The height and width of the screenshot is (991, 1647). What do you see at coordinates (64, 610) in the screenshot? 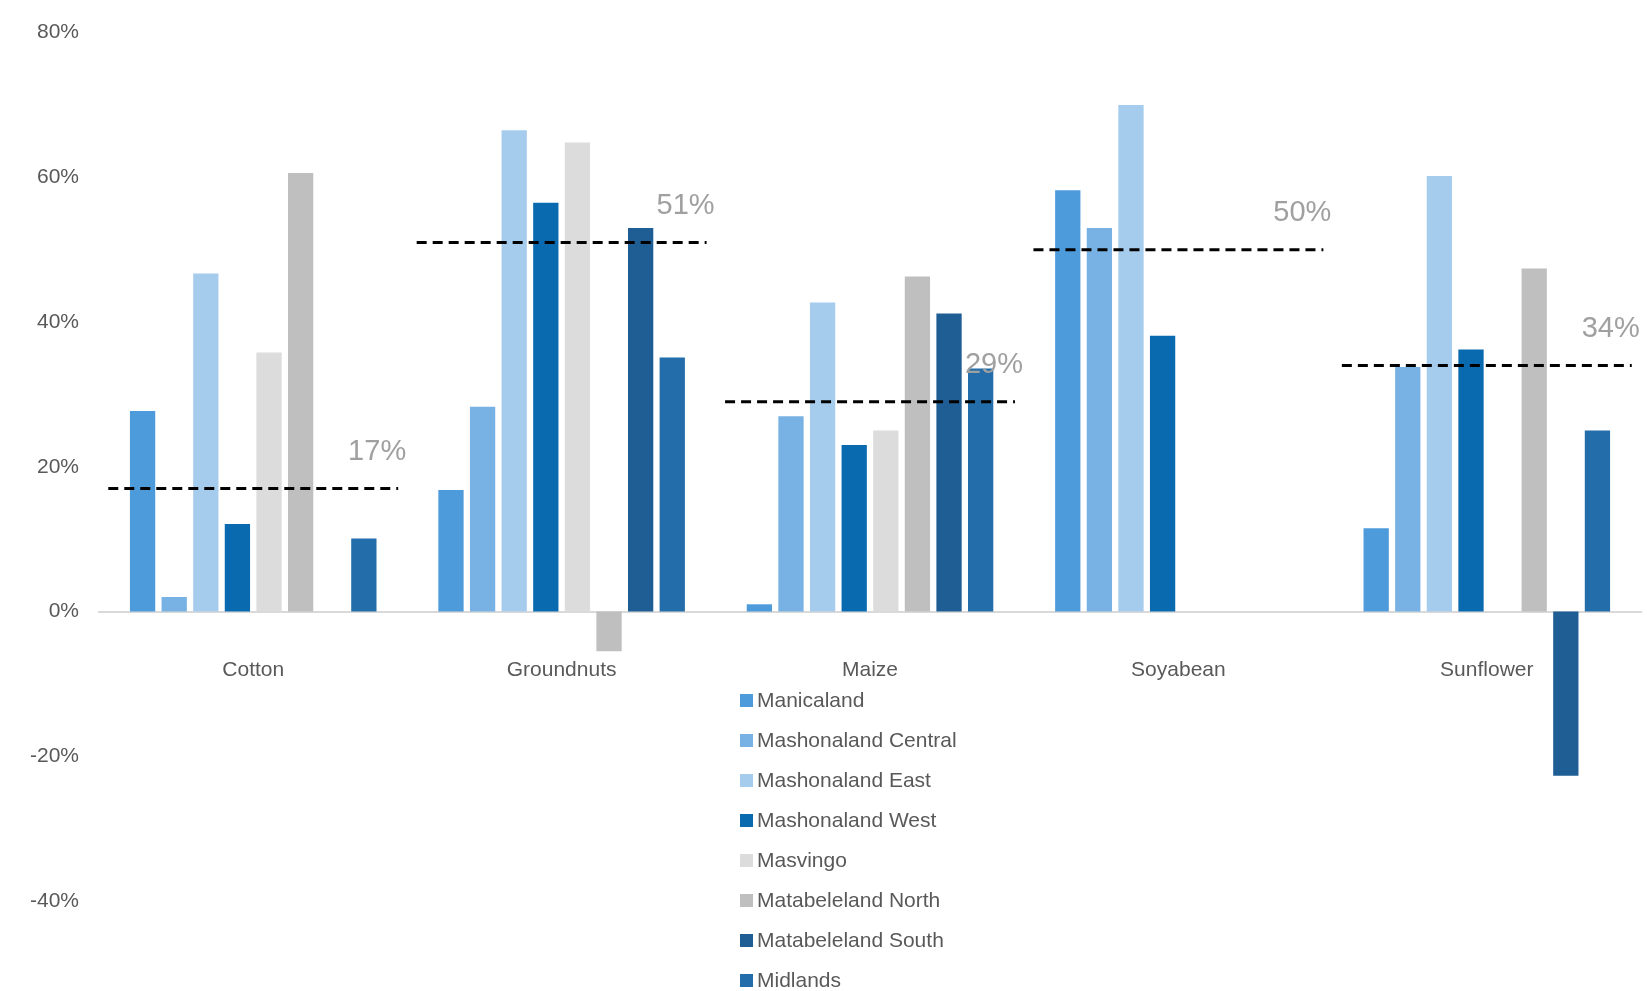
I see `y-tick-label: 0%` at bounding box center [64, 610].